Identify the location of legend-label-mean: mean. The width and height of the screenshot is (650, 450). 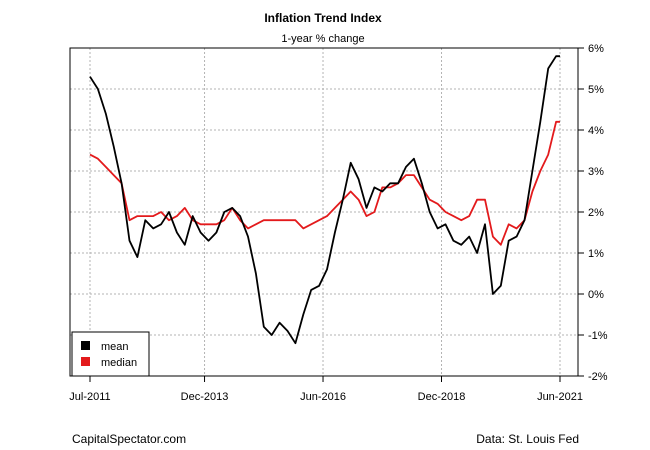
(115, 347).